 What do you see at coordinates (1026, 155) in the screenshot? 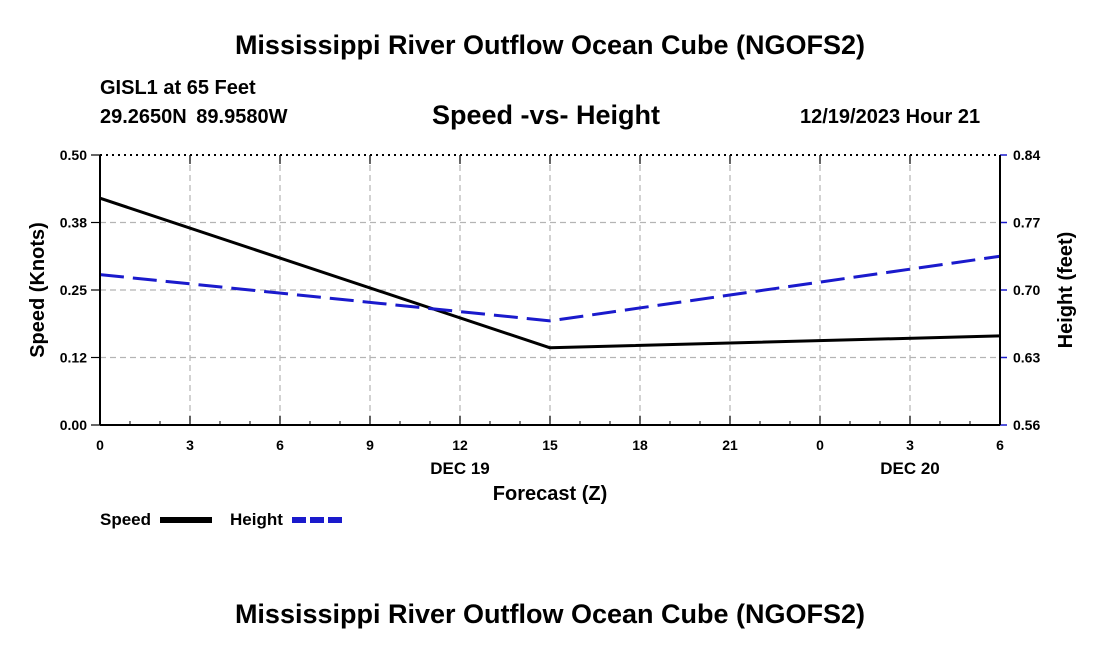
I see `y-right-tick-label: 0.84` at bounding box center [1026, 155].